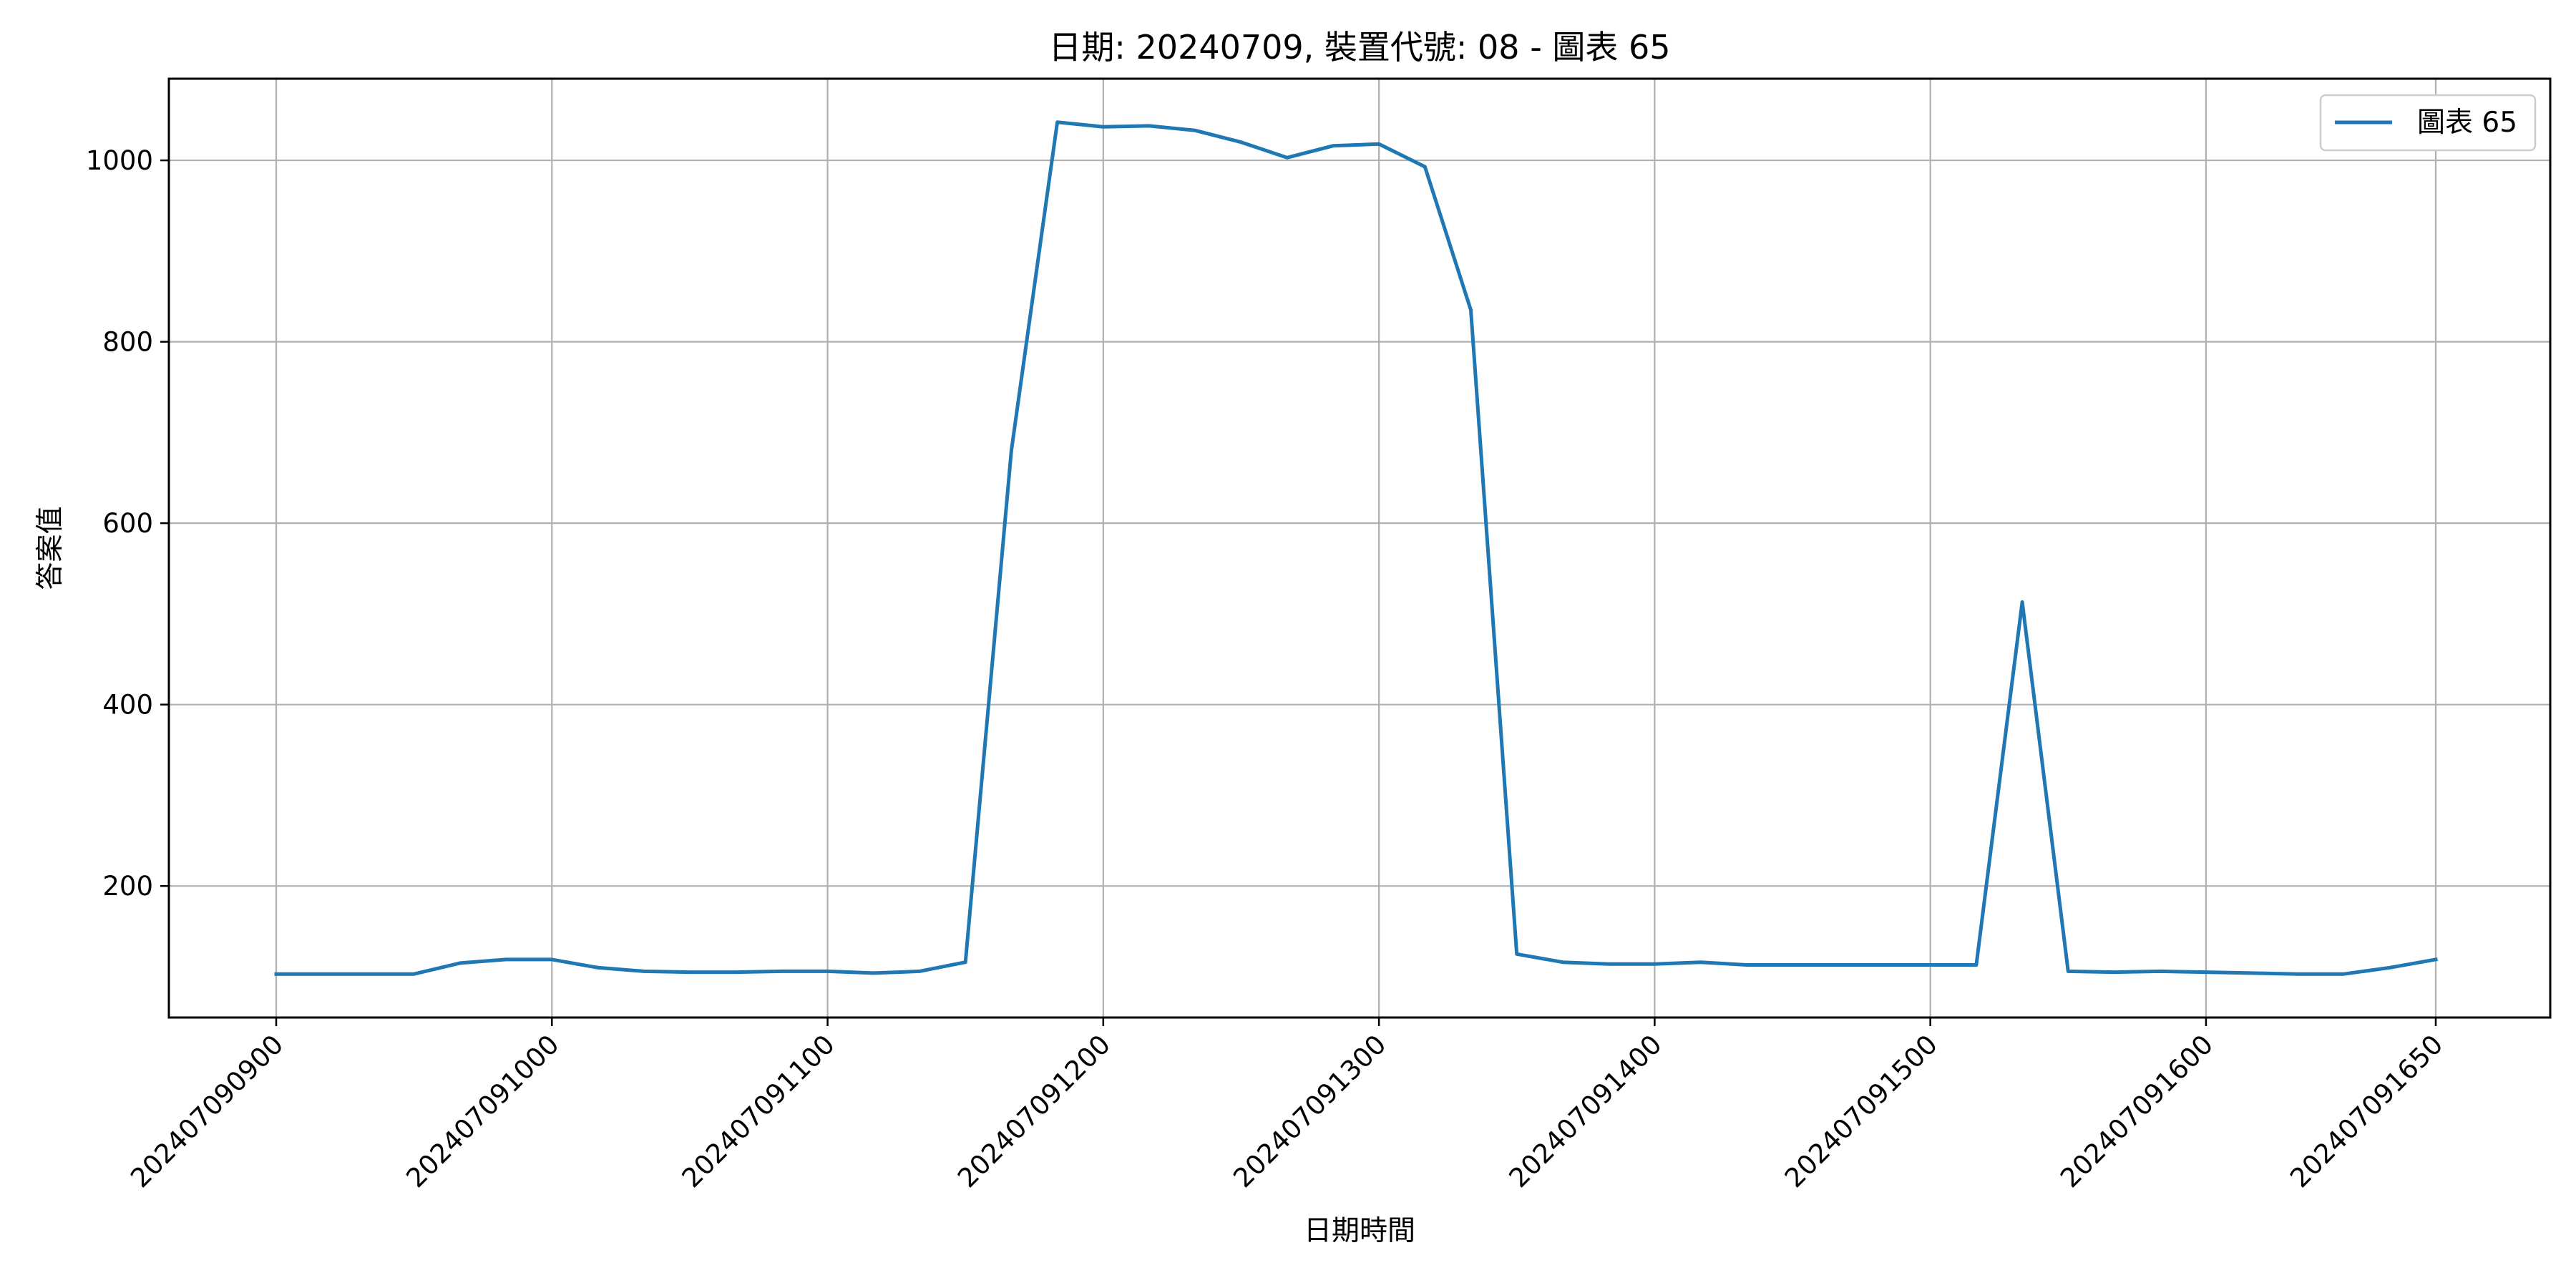 This screenshot has width=2576, height=1288. Describe the element at coordinates (1359, 48) in the screenshot. I see `chart-title: 日期: 20240709, 裝置代號: 08 - 圖表 65` at that location.